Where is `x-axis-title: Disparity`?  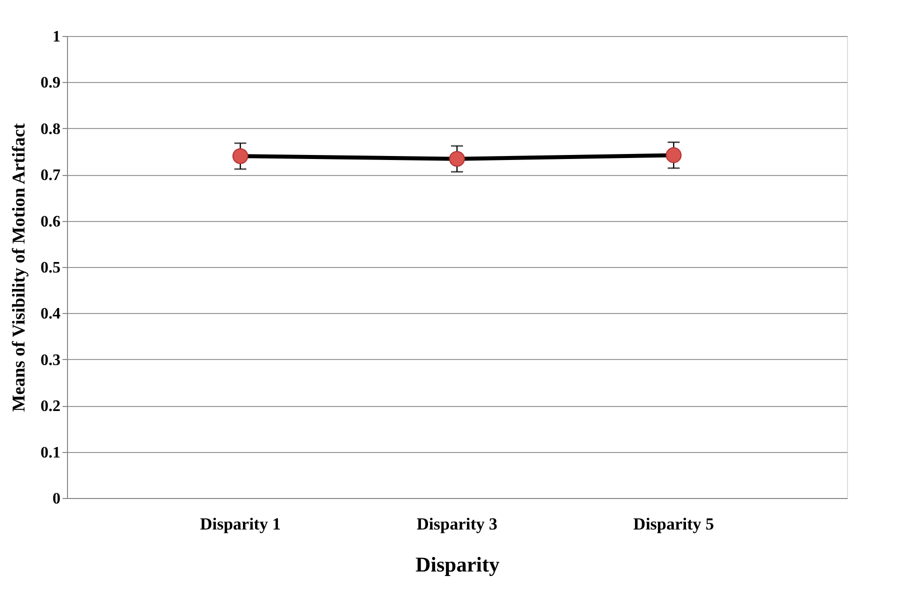 x-axis-title: Disparity is located at coordinates (458, 564).